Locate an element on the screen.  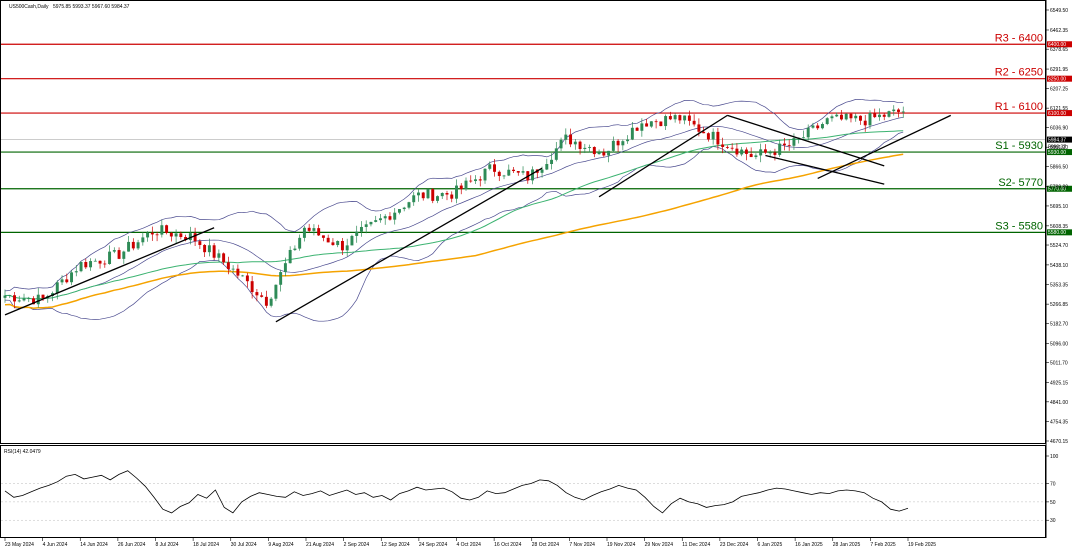
y-tick-label: 5266.85 is located at coordinates (1059, 305).